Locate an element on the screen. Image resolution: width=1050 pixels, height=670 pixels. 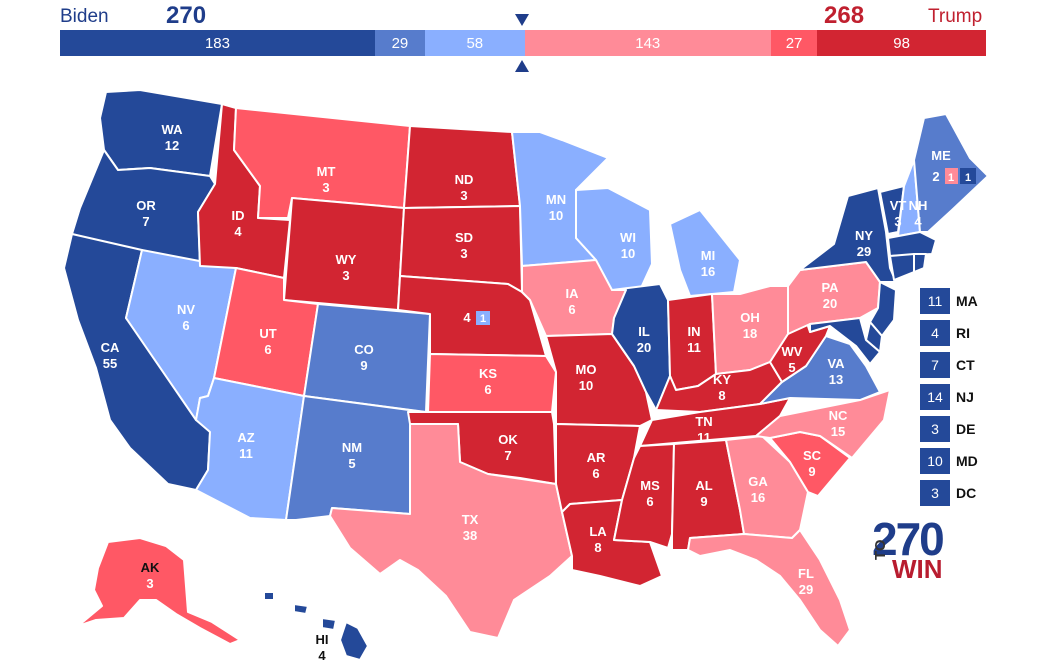
ev-bar-segment-likely_d: 29 is located at coordinates (399, 43).